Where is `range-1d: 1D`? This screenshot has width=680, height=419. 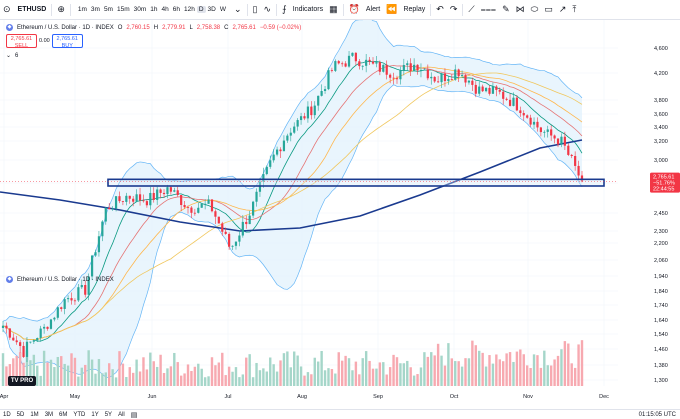 range-1d: 1D is located at coordinates (7, 414).